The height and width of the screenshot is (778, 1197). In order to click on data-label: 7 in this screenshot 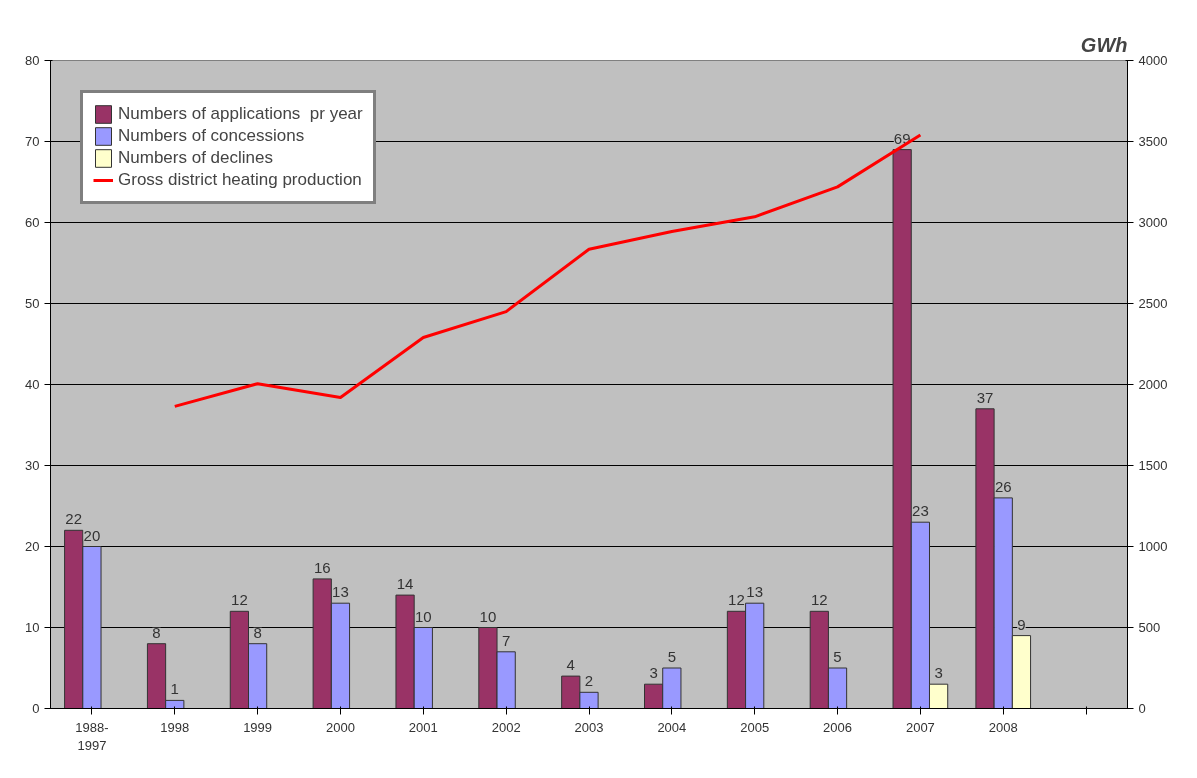, I will do `click(506, 640)`.